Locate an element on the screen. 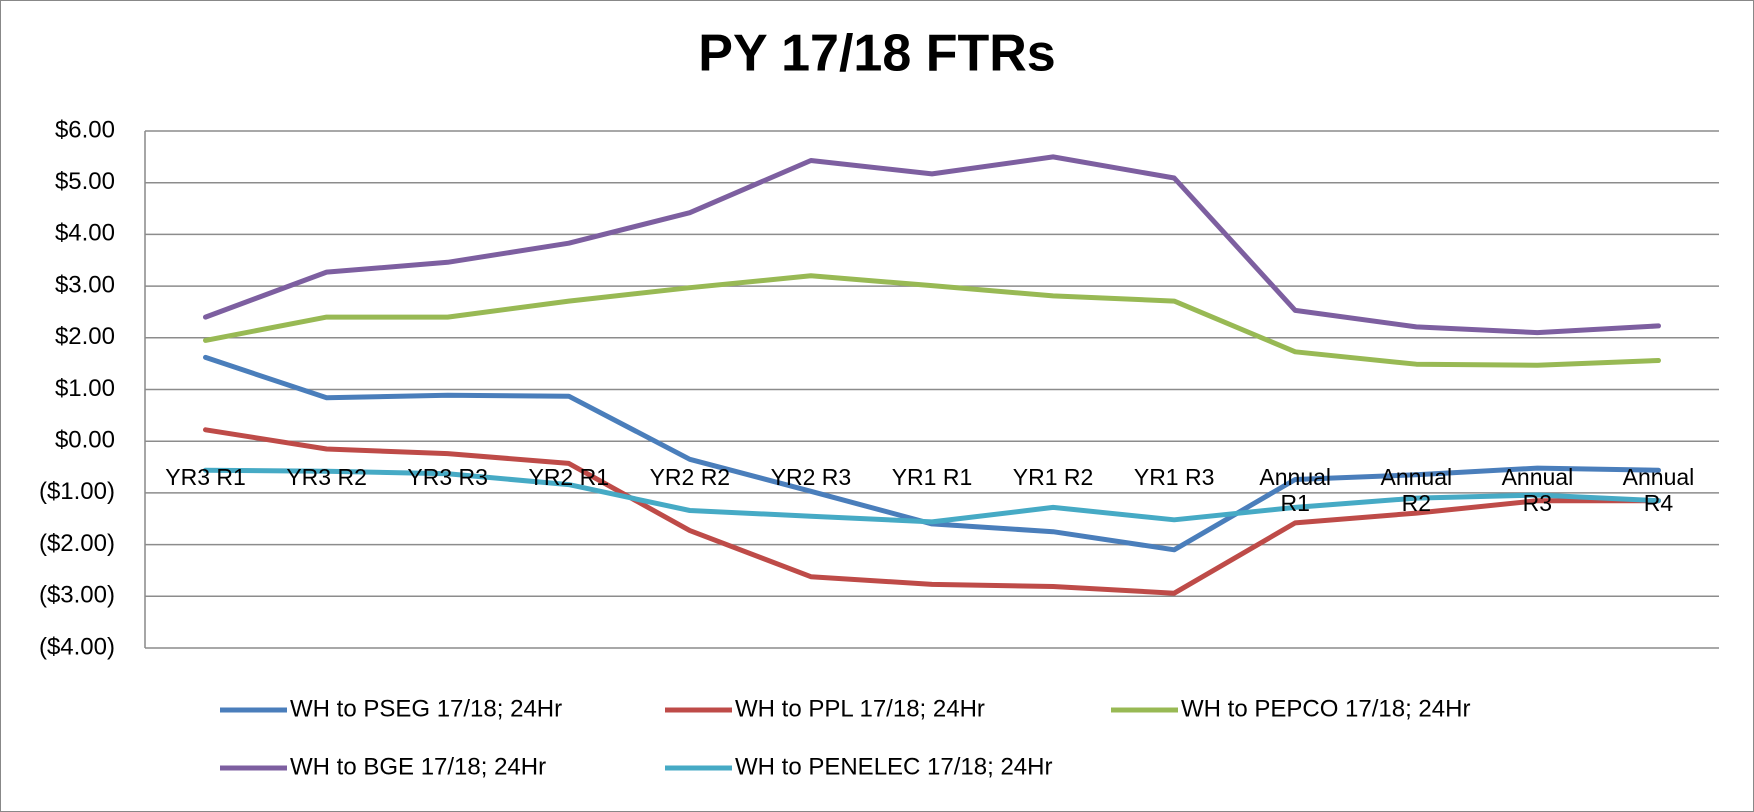  x-tick-label: YR3 R3 is located at coordinates (447, 477).